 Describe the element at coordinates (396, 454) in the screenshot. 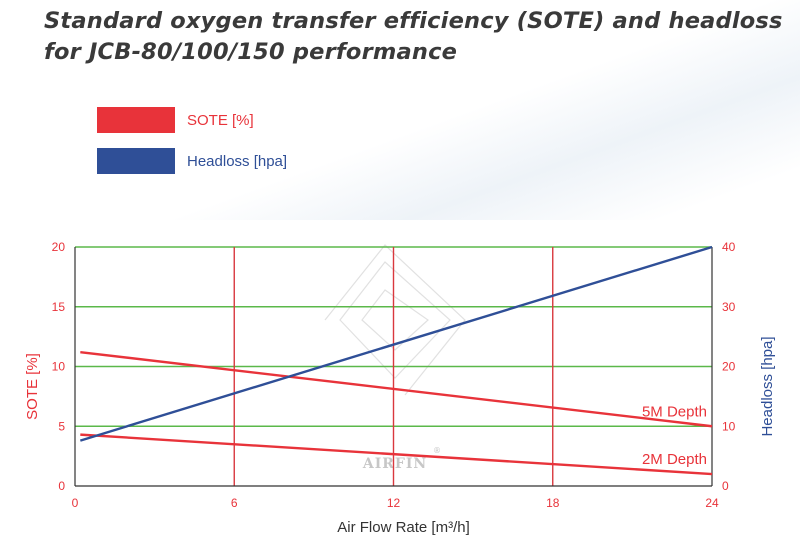

I see `series-line-2m-depth` at that location.